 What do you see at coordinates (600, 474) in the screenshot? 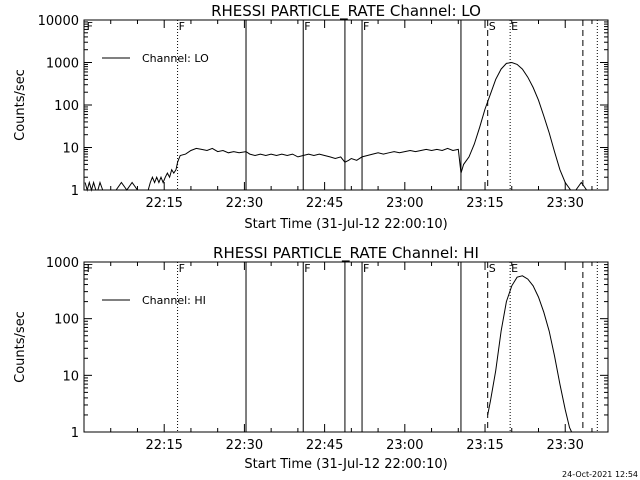
I see `footer-timestamp: 24-Oct-2021 12:54` at bounding box center [600, 474].